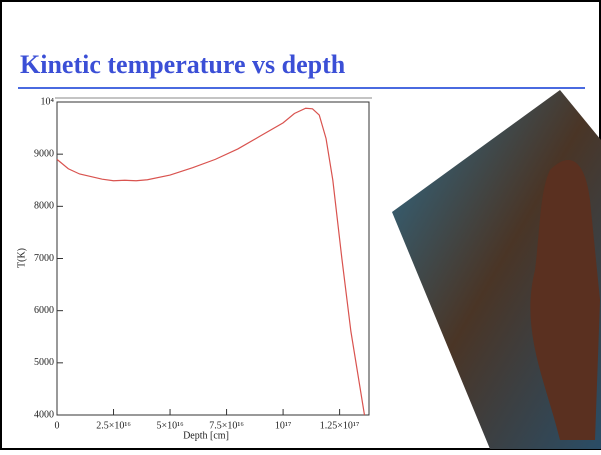 Image resolution: width=601 pixels, height=455 pixels. Describe the element at coordinates (565, 300) in the screenshot. I see `nebula-pillar` at that location.